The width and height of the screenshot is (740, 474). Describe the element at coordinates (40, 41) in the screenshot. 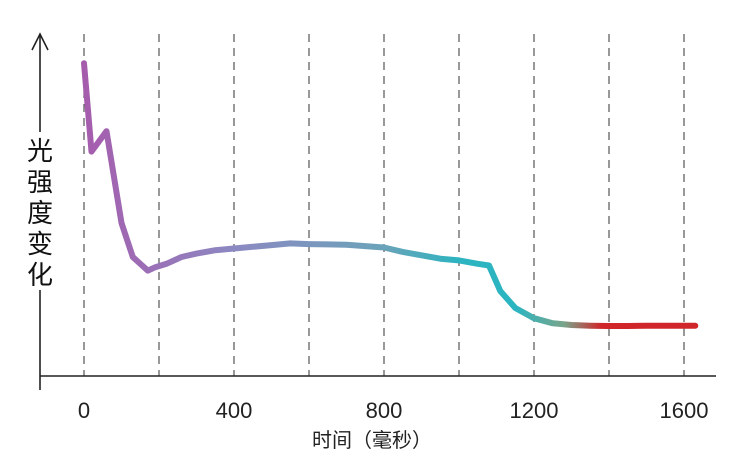

I see `y-axis-arrow-icon` at that location.